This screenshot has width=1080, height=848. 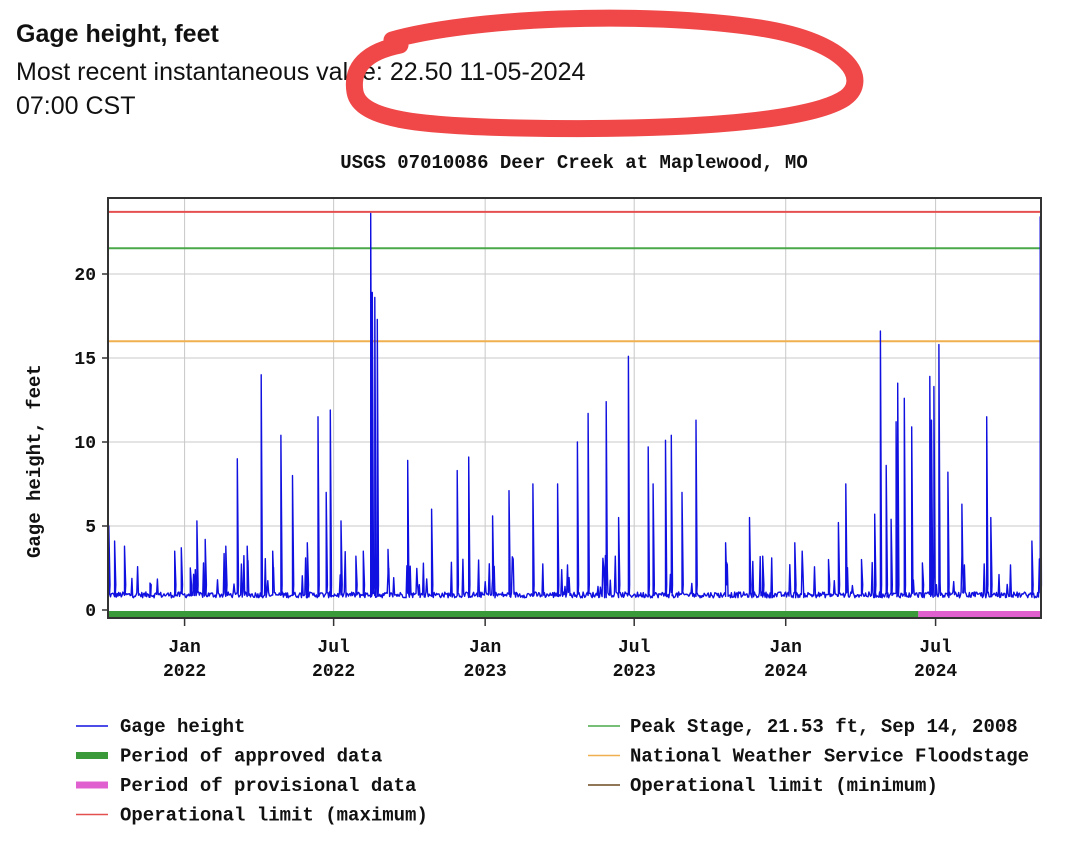 I want to click on legend-label: Operational limit (maximum), so click(x=274, y=816).